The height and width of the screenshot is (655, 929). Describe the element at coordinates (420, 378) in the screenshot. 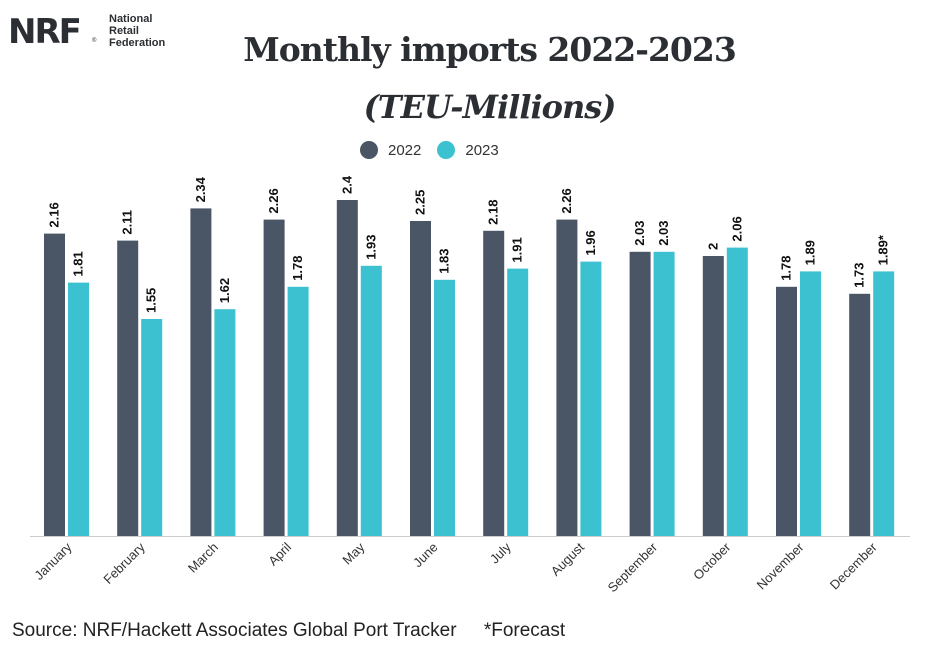

I see `bar-2022-june` at that location.